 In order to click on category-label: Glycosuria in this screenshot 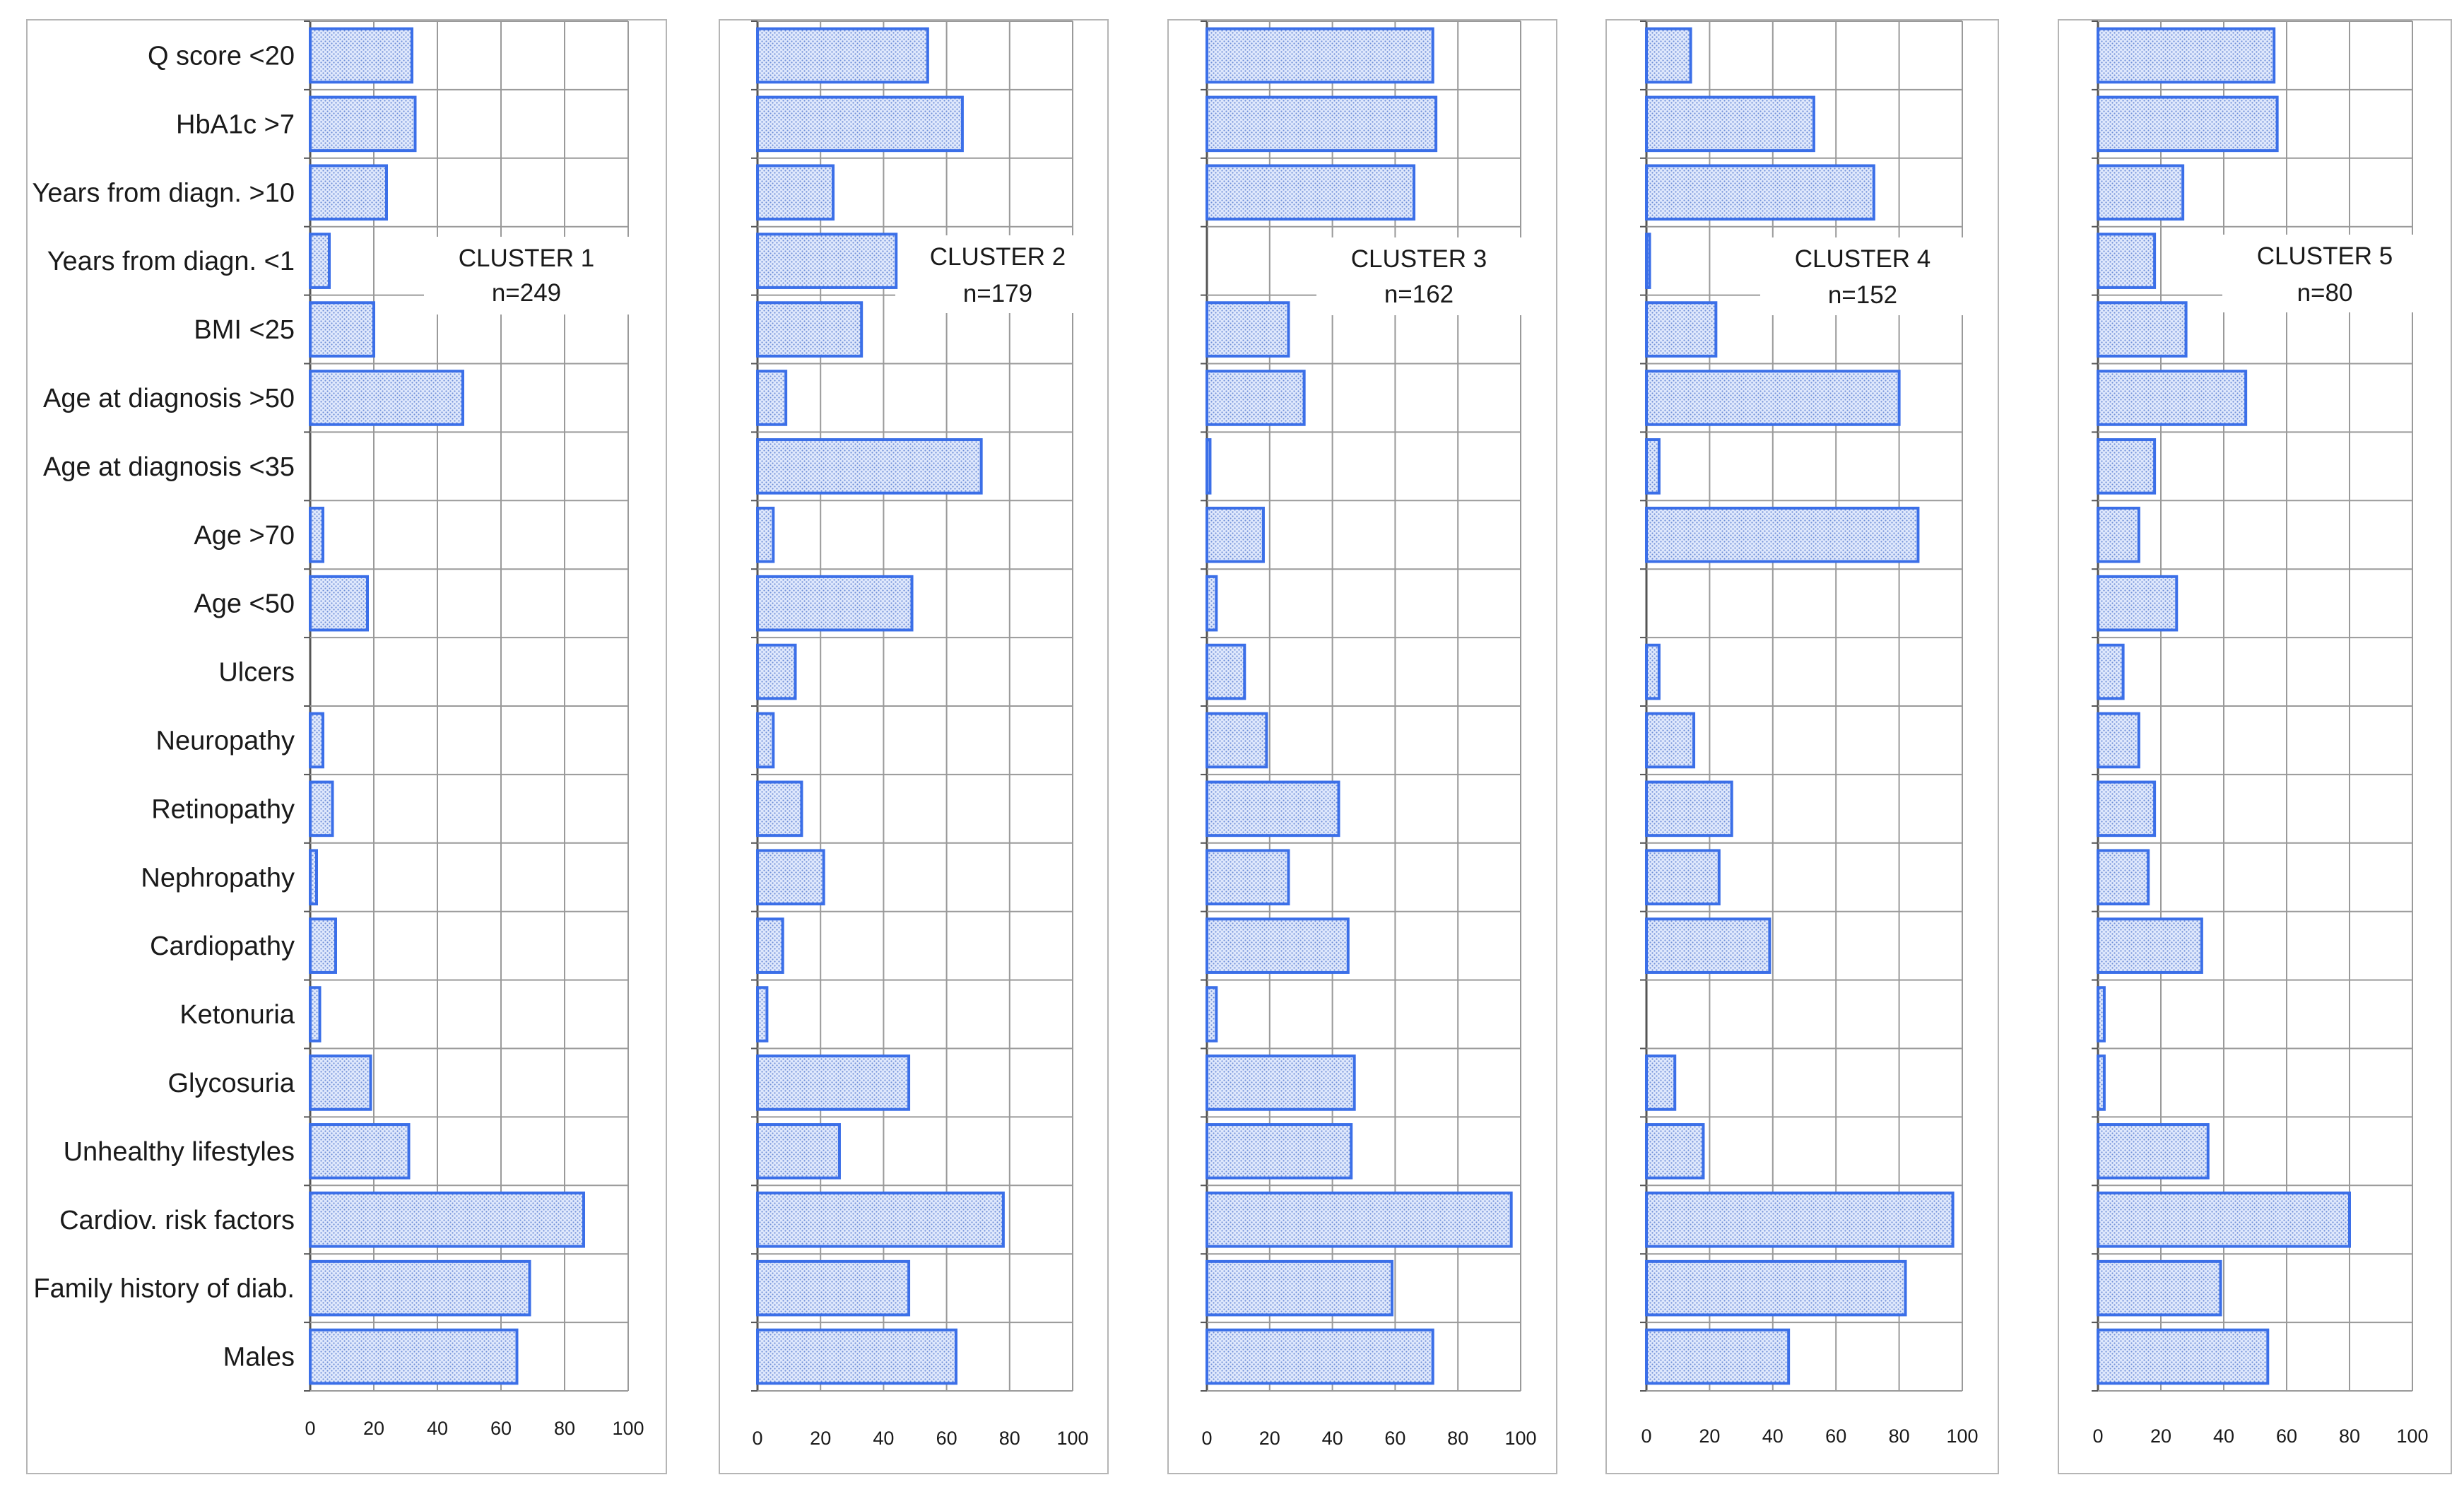, I will do `click(231, 1083)`.